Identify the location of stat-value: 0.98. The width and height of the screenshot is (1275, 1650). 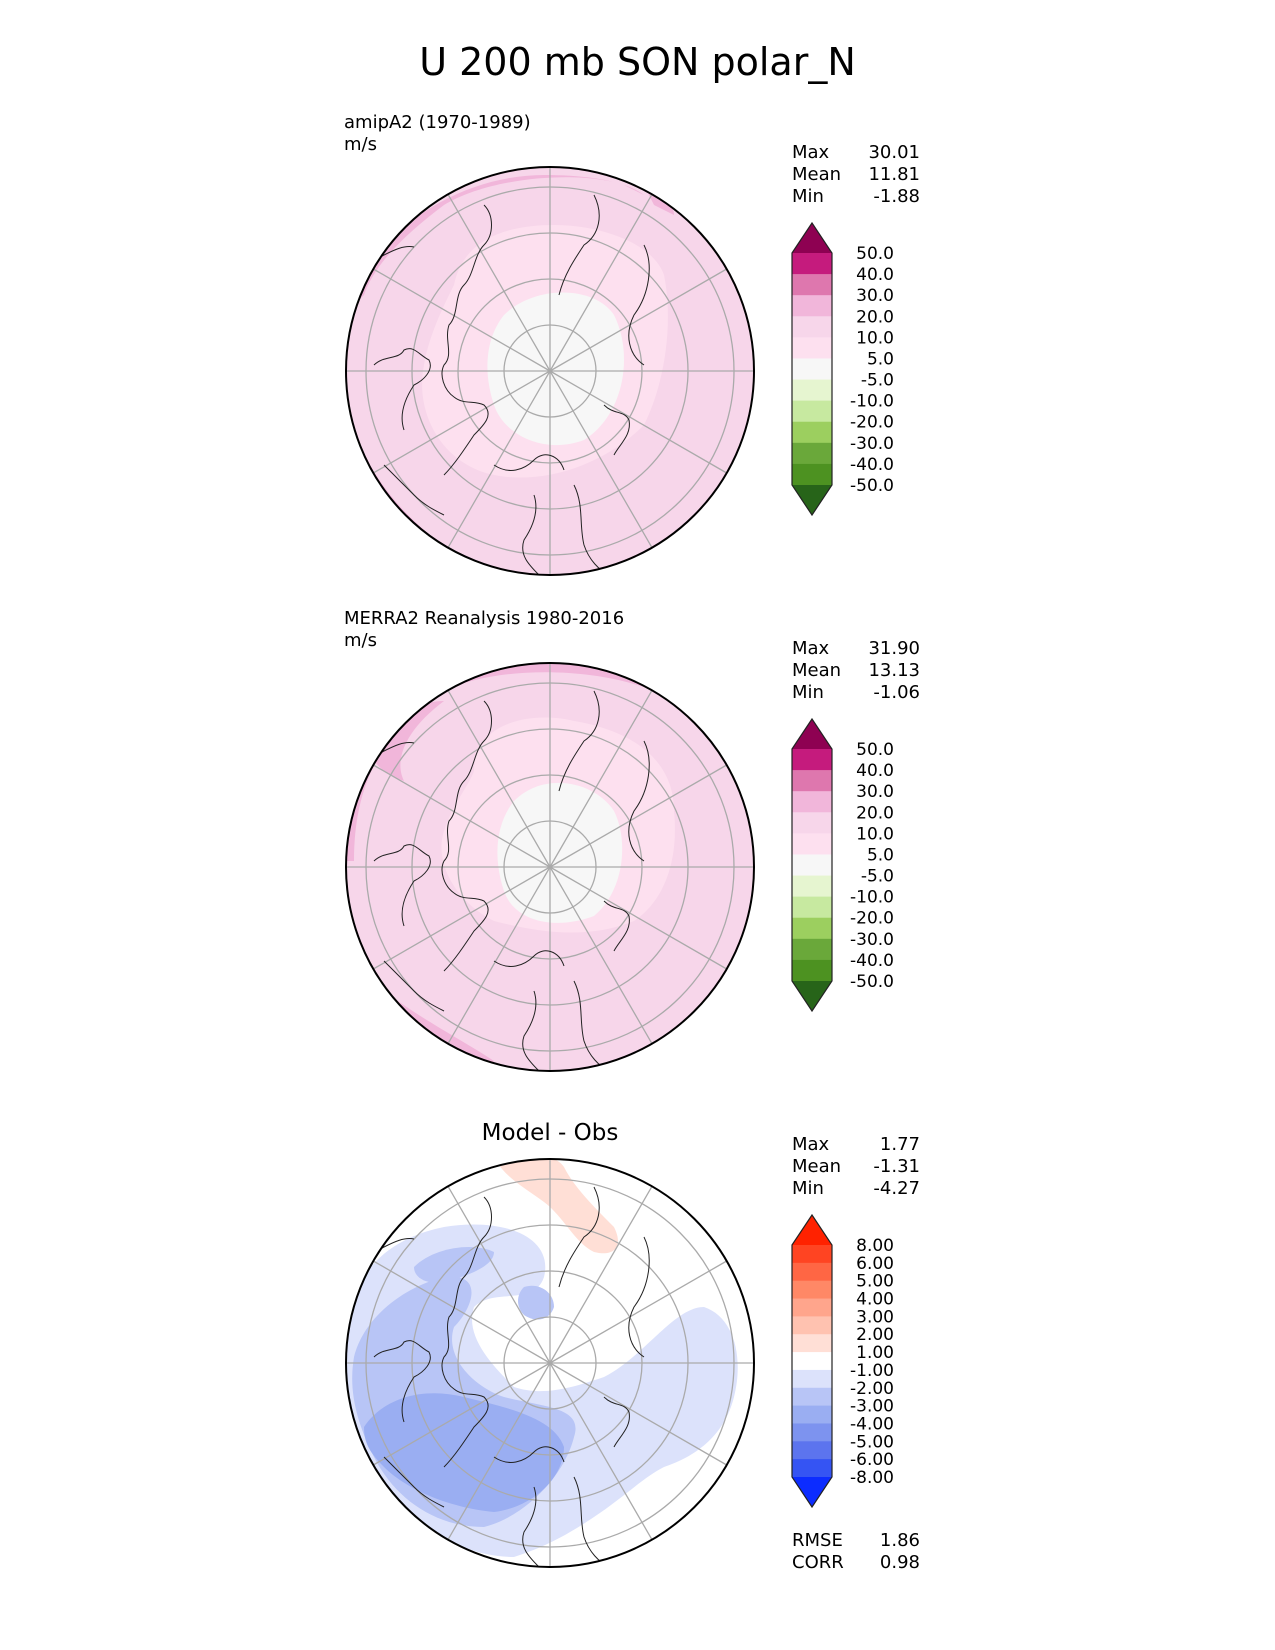
(899, 1562).